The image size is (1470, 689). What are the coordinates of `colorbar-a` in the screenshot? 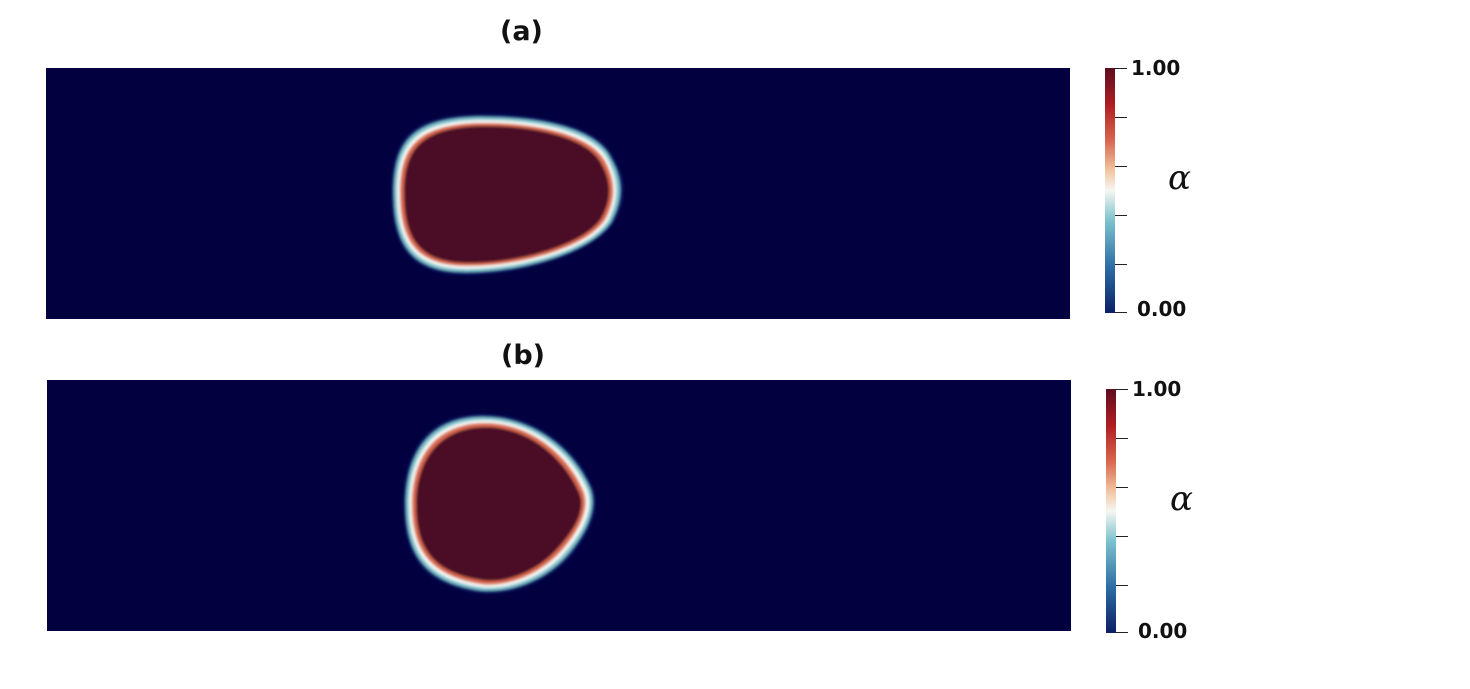 It's located at (1110, 190).